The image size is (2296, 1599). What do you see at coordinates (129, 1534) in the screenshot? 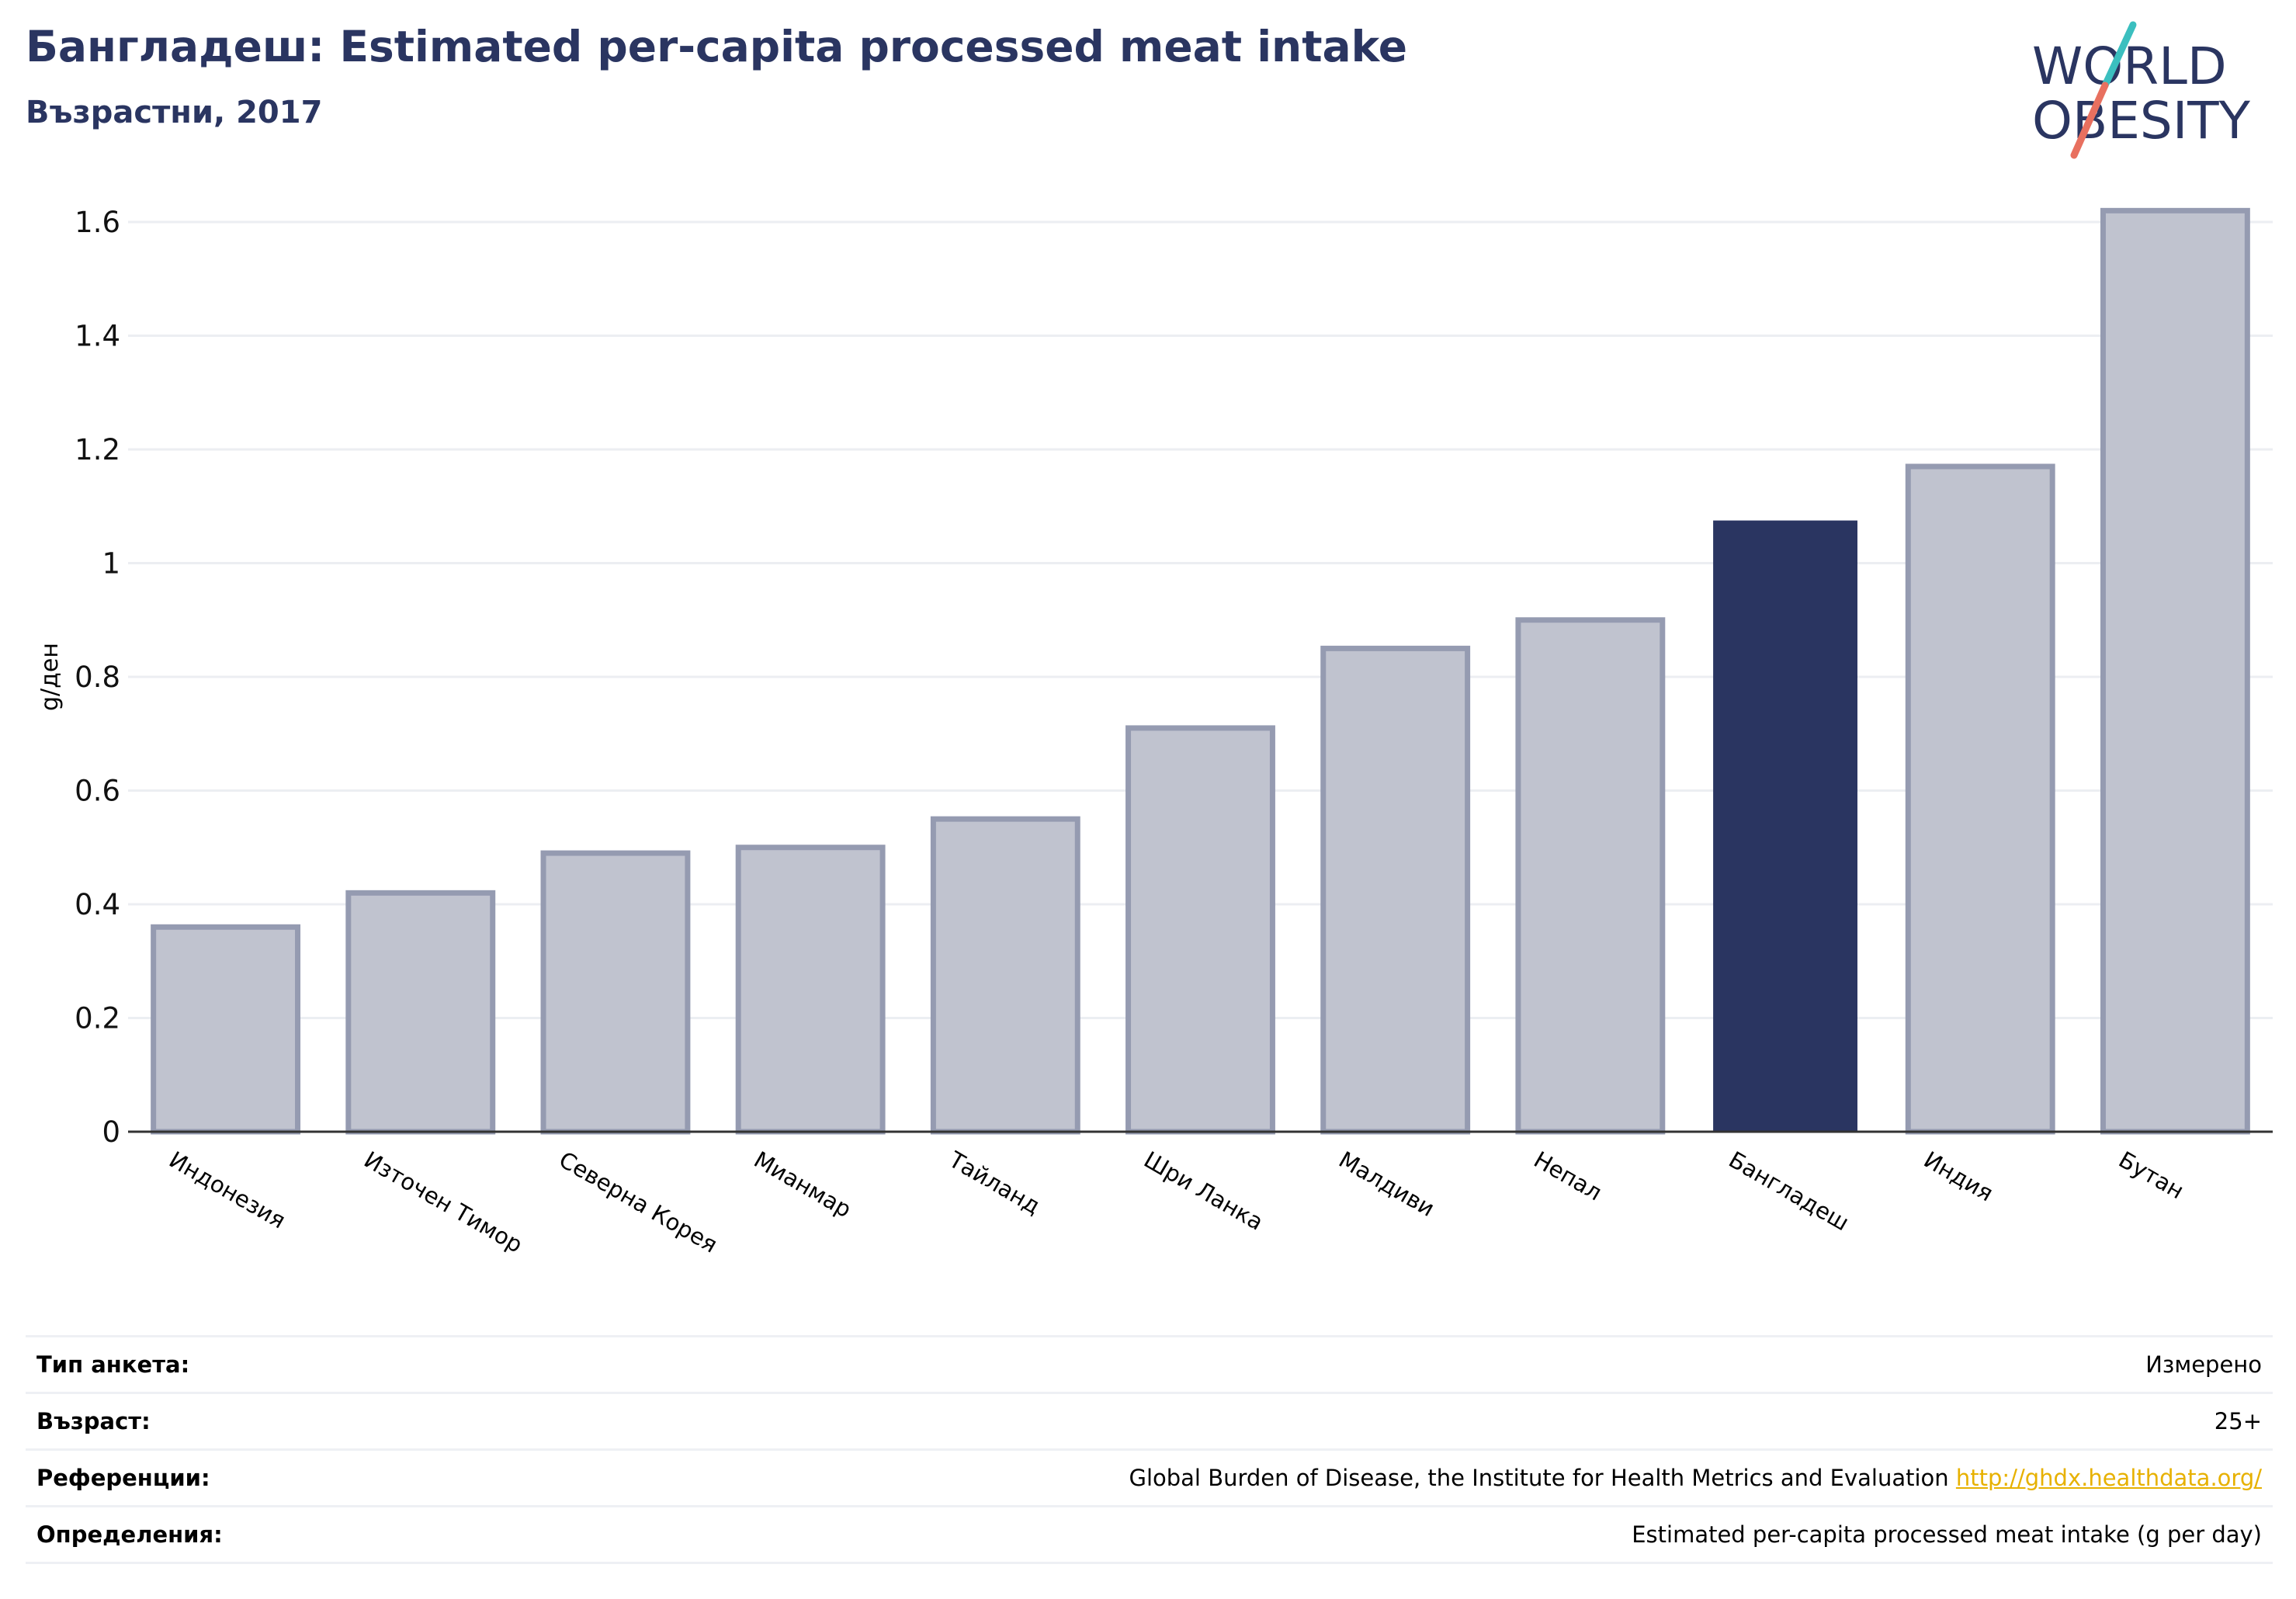
I see `info-key: Определения:` at bounding box center [129, 1534].